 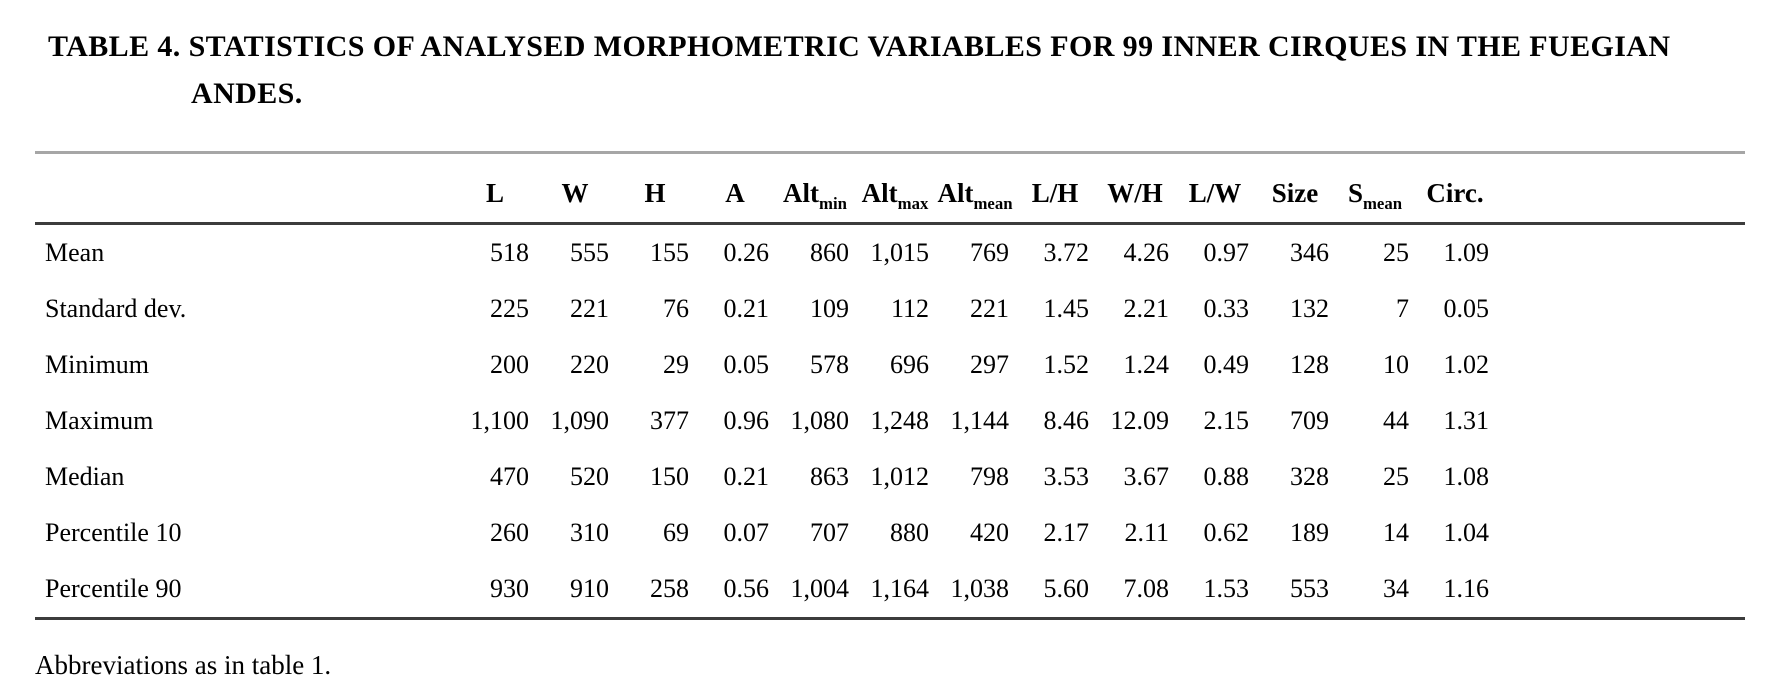 I want to click on table-cell: 696, so click(x=909, y=364).